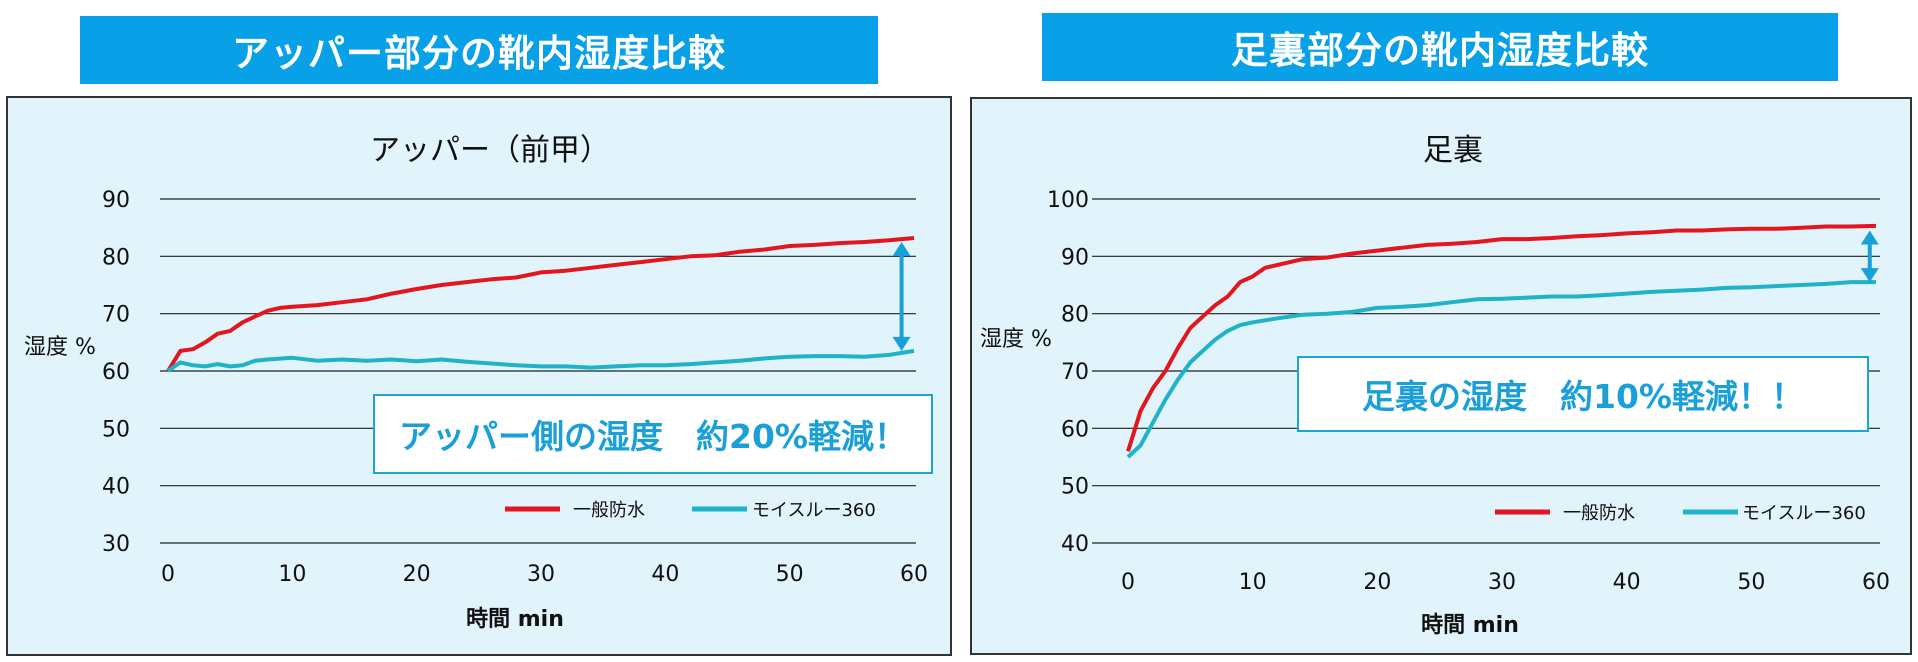  I want to click on series-lines-upper, so click(540, 304).